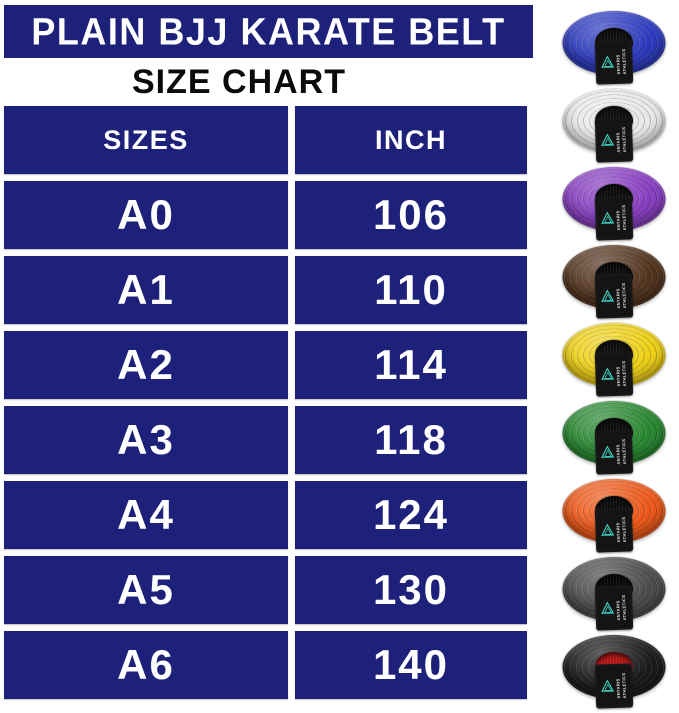 The image size is (679, 713). What do you see at coordinates (146, 215) in the screenshot?
I see `size-cell: A0` at bounding box center [146, 215].